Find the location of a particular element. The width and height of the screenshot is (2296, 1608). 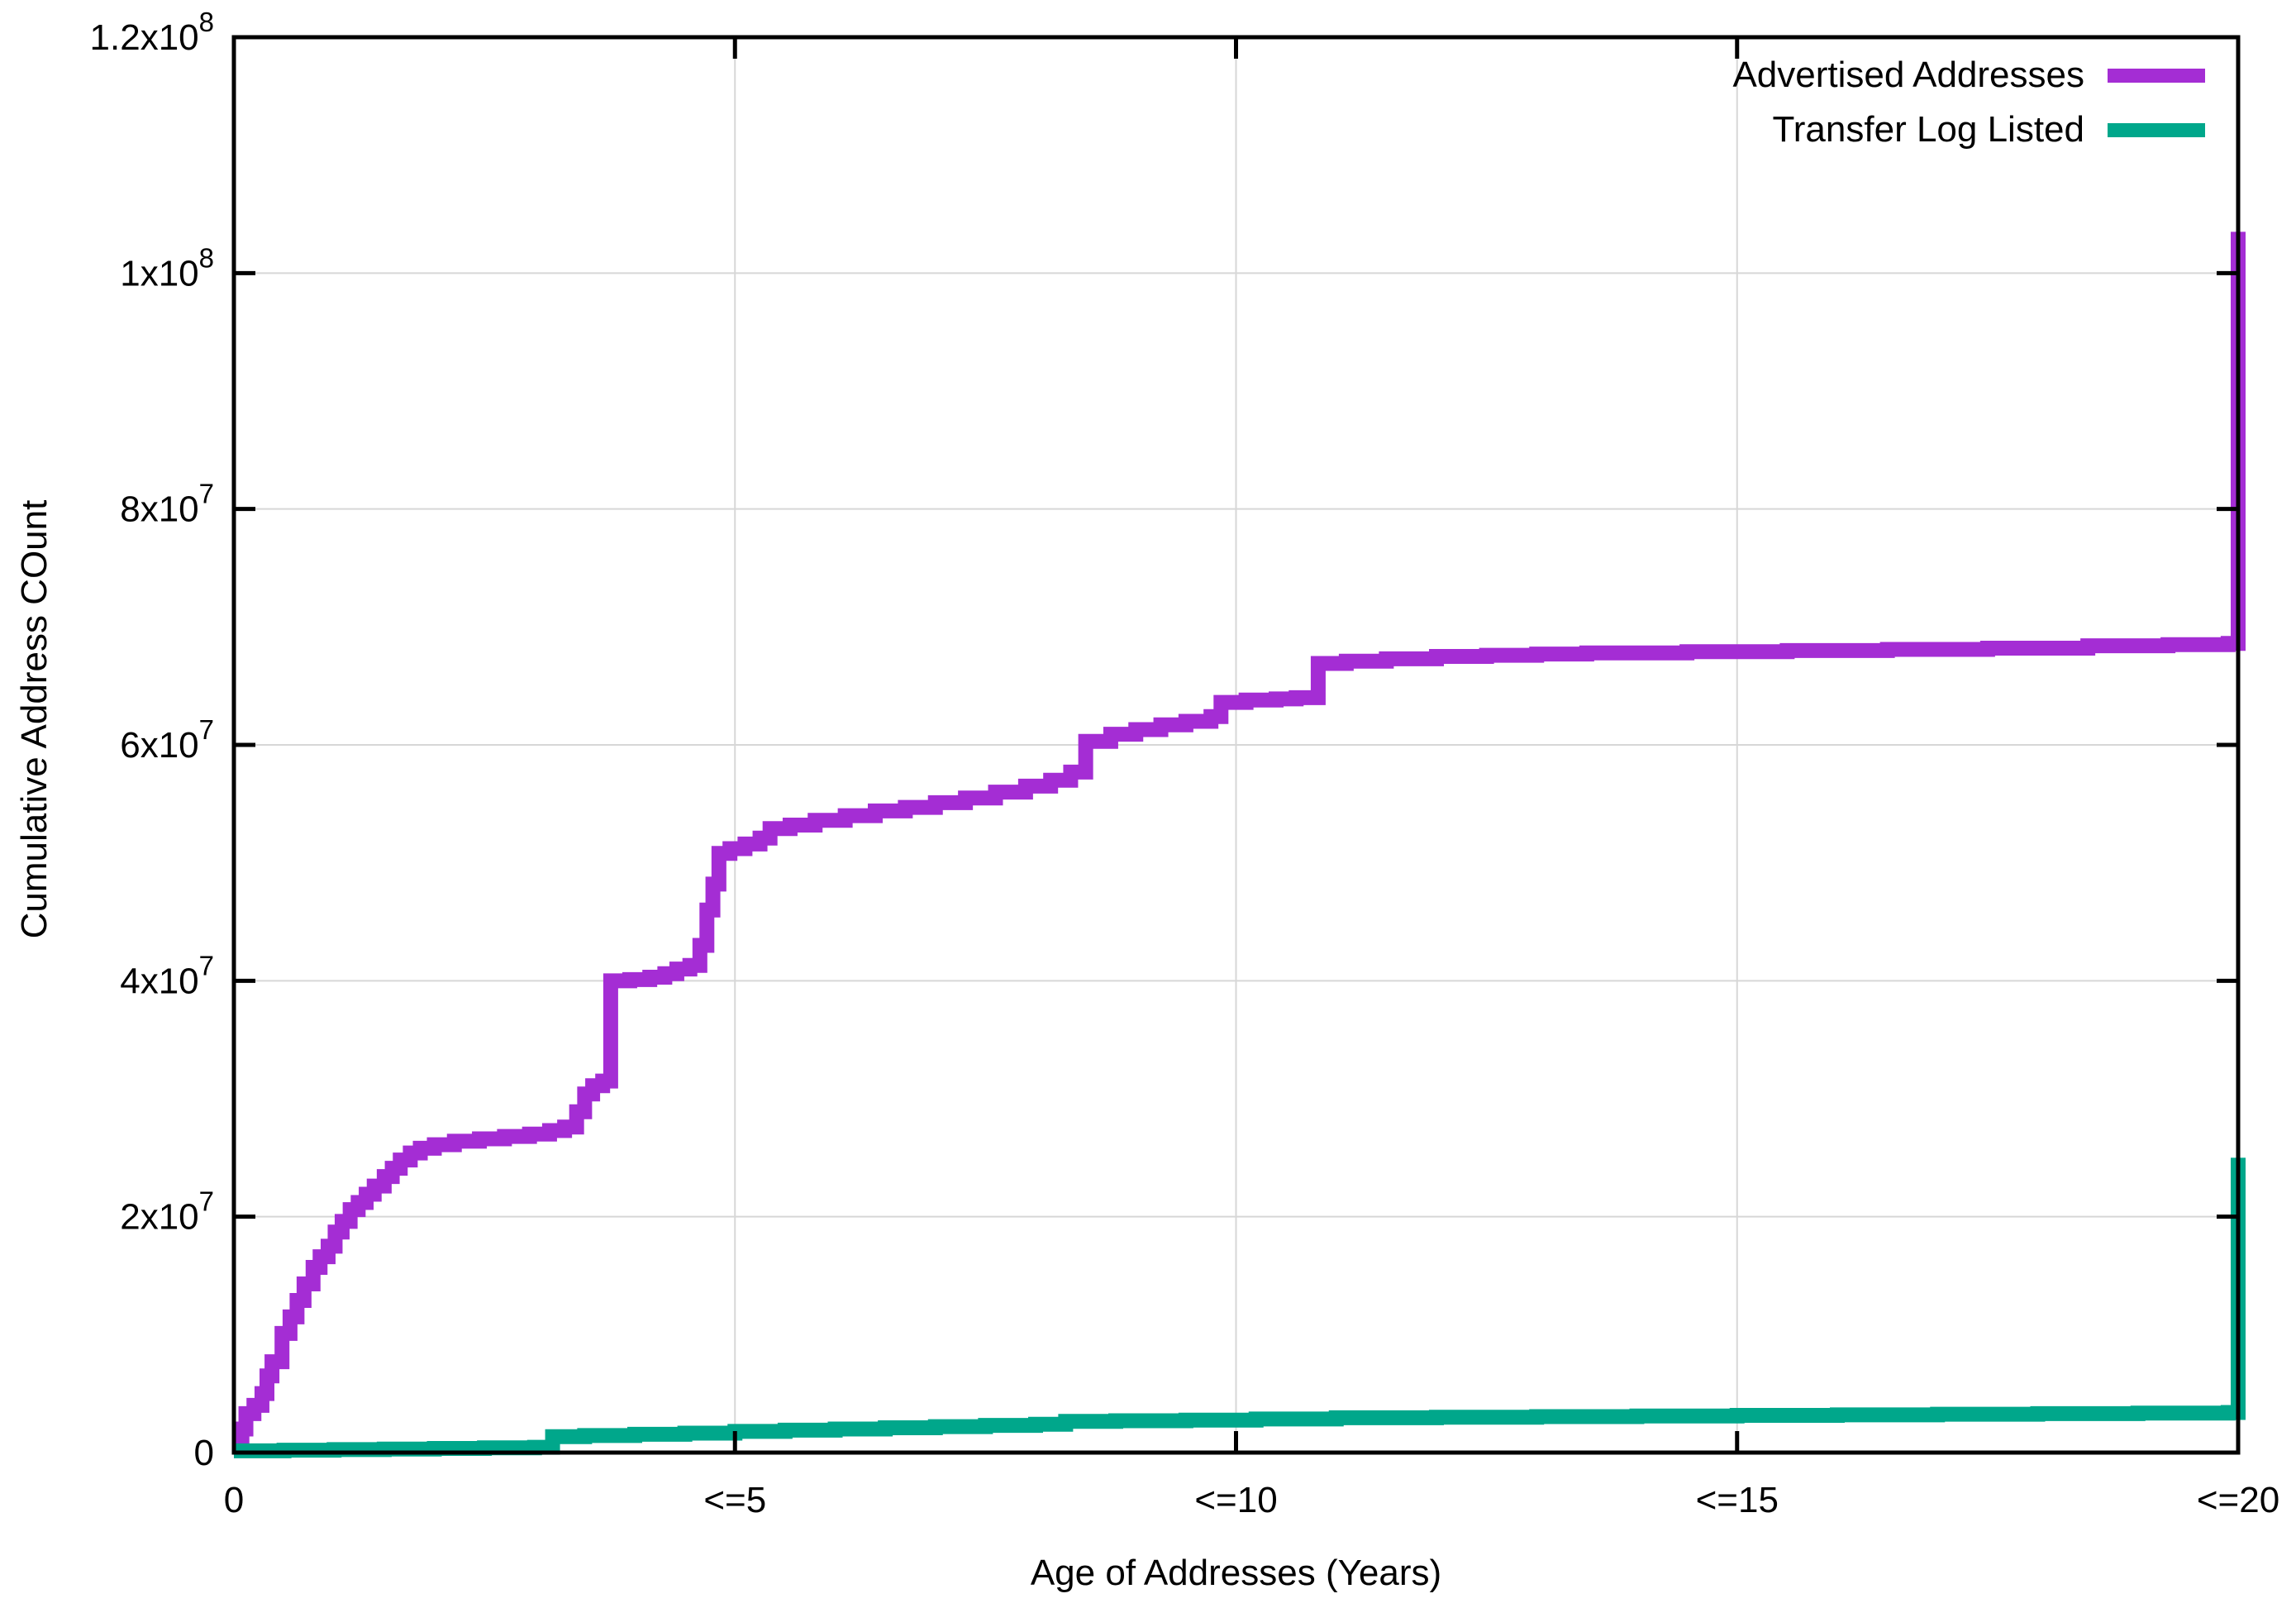

y-tick-label: 6x10⁷ is located at coordinates (167, 740).